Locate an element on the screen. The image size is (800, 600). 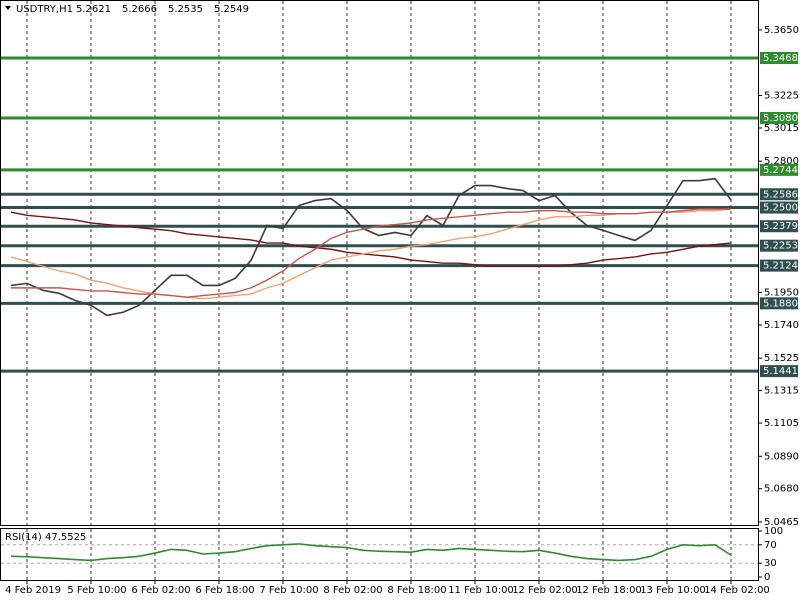
x-tick-label: 8 Feb 18:00 is located at coordinates (416, 590).